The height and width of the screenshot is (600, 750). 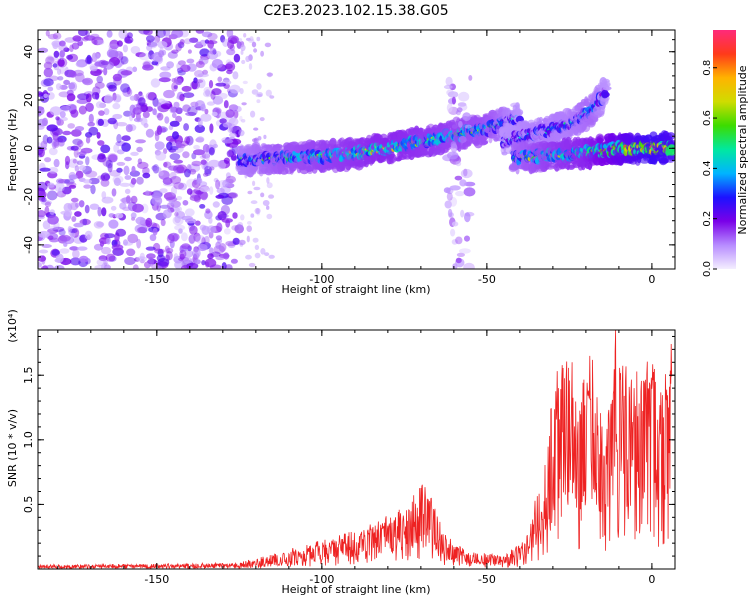 What do you see at coordinates (487, 279) in the screenshot?
I see `x-tick-label: -50` at bounding box center [487, 279].